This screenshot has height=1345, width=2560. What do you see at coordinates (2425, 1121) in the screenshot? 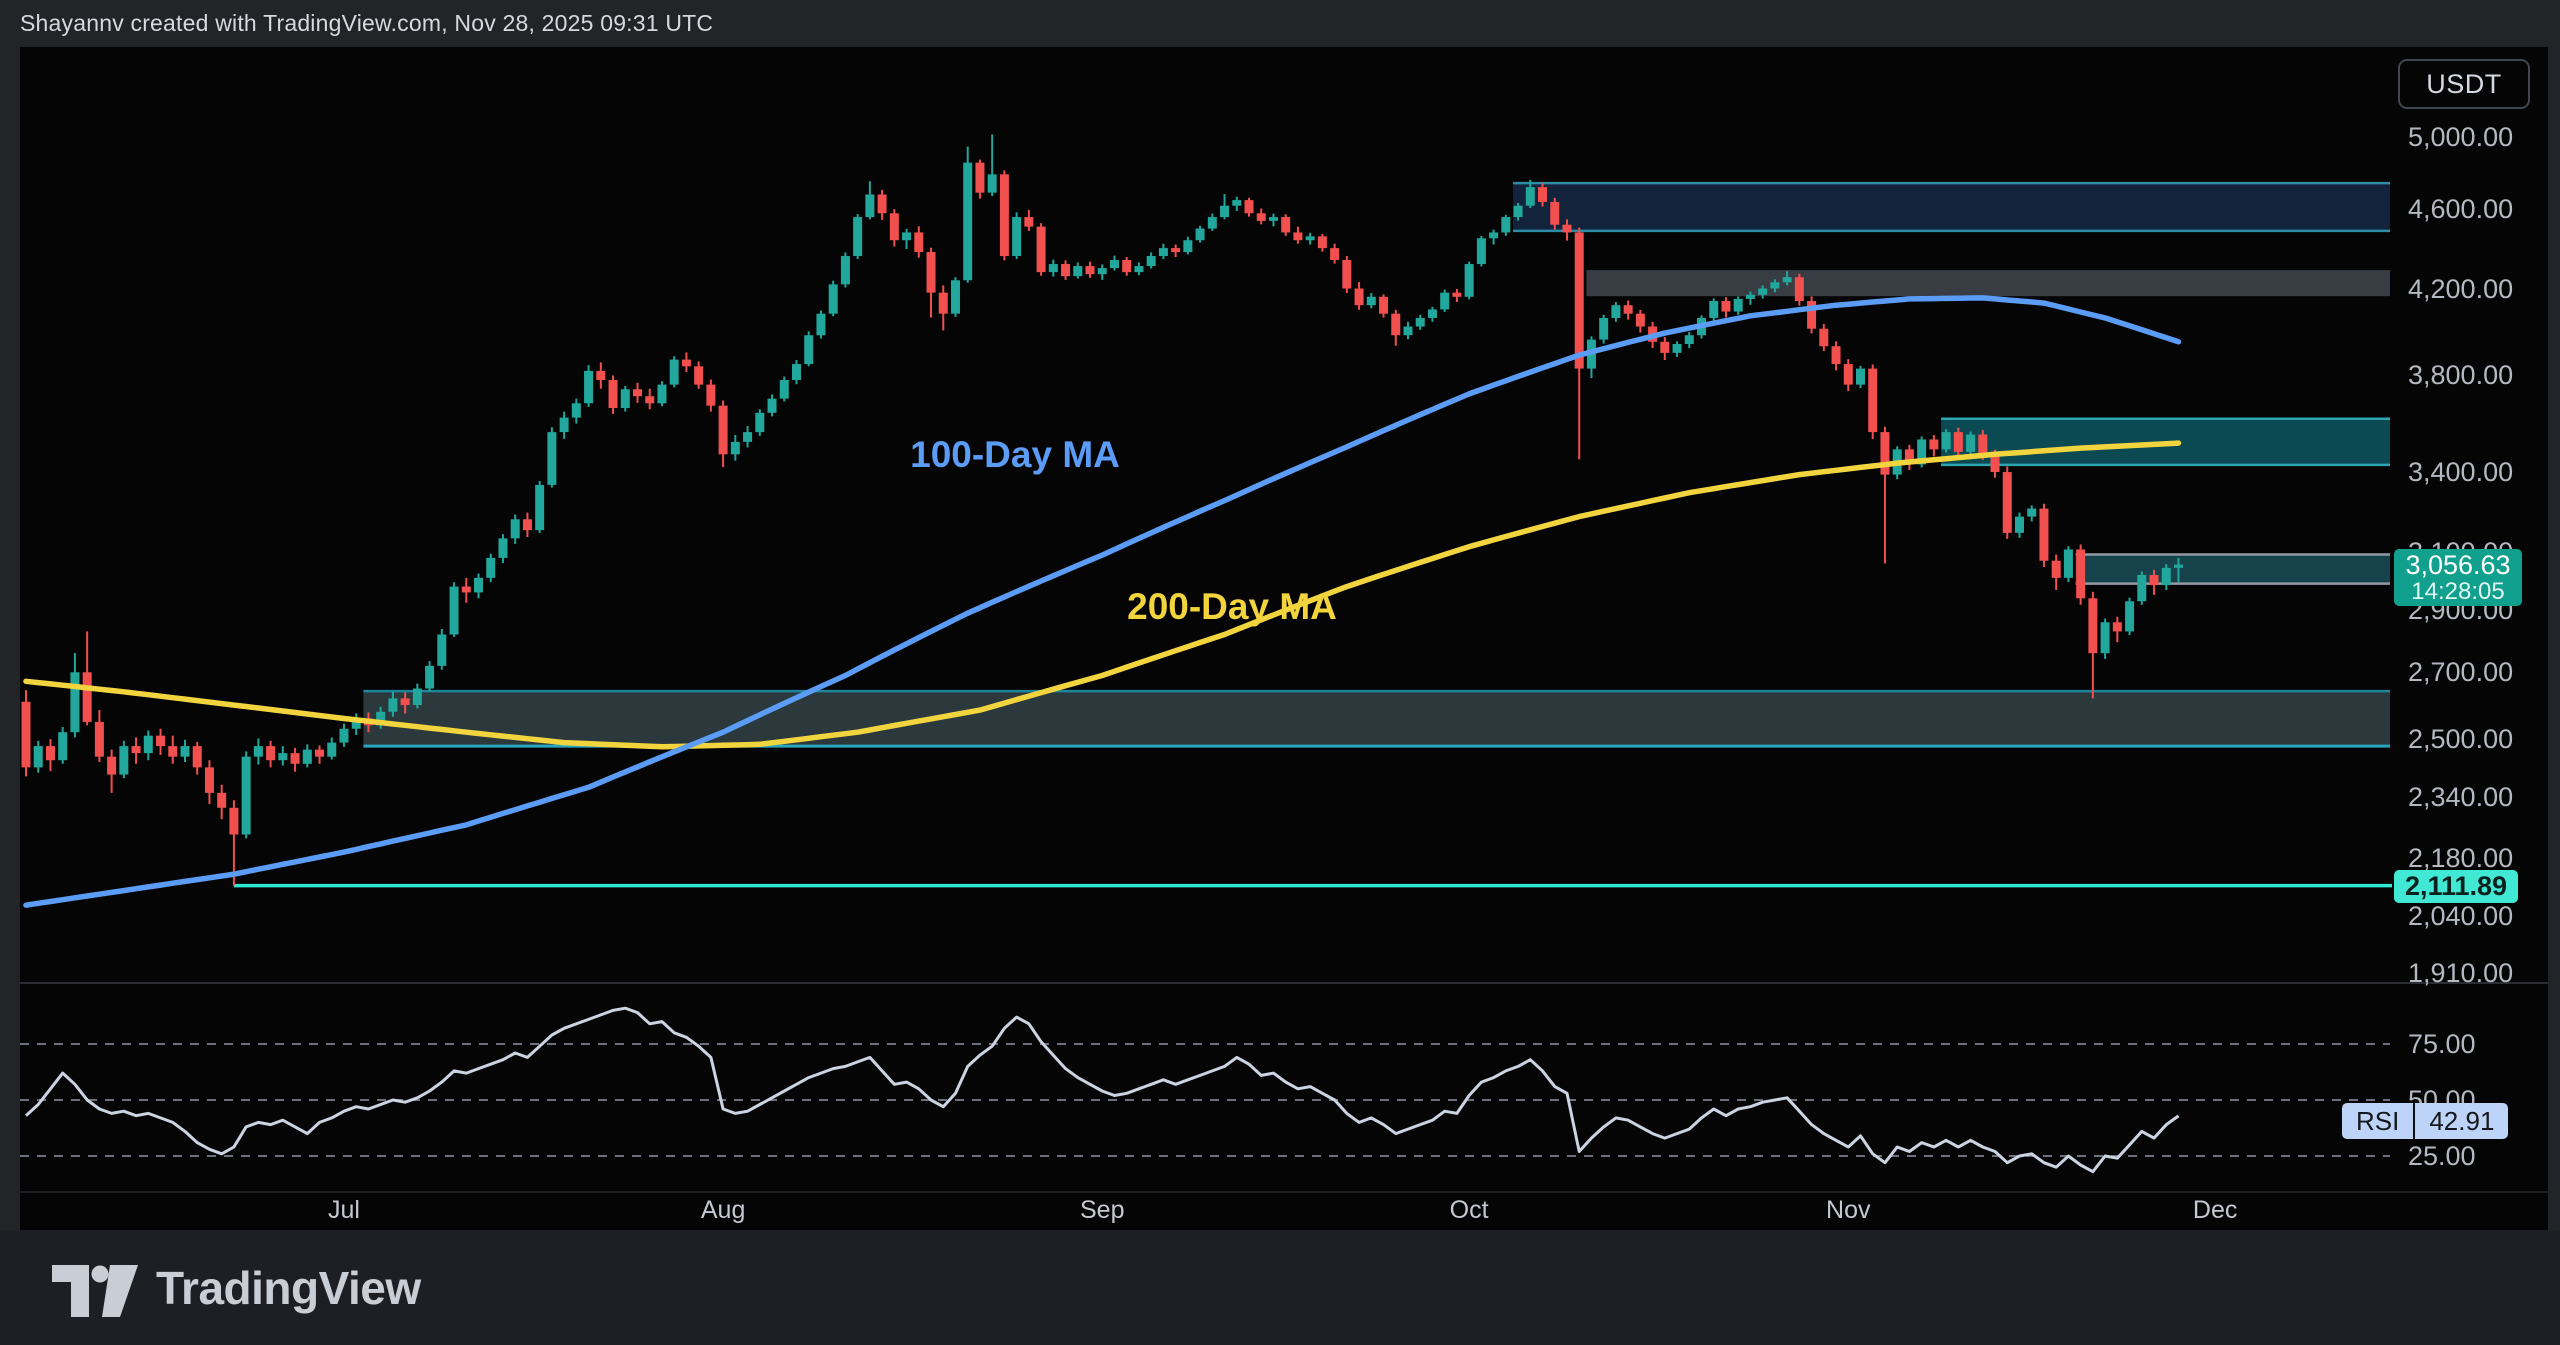
I see `rsi-value-badge: RSI 42.91` at bounding box center [2425, 1121].